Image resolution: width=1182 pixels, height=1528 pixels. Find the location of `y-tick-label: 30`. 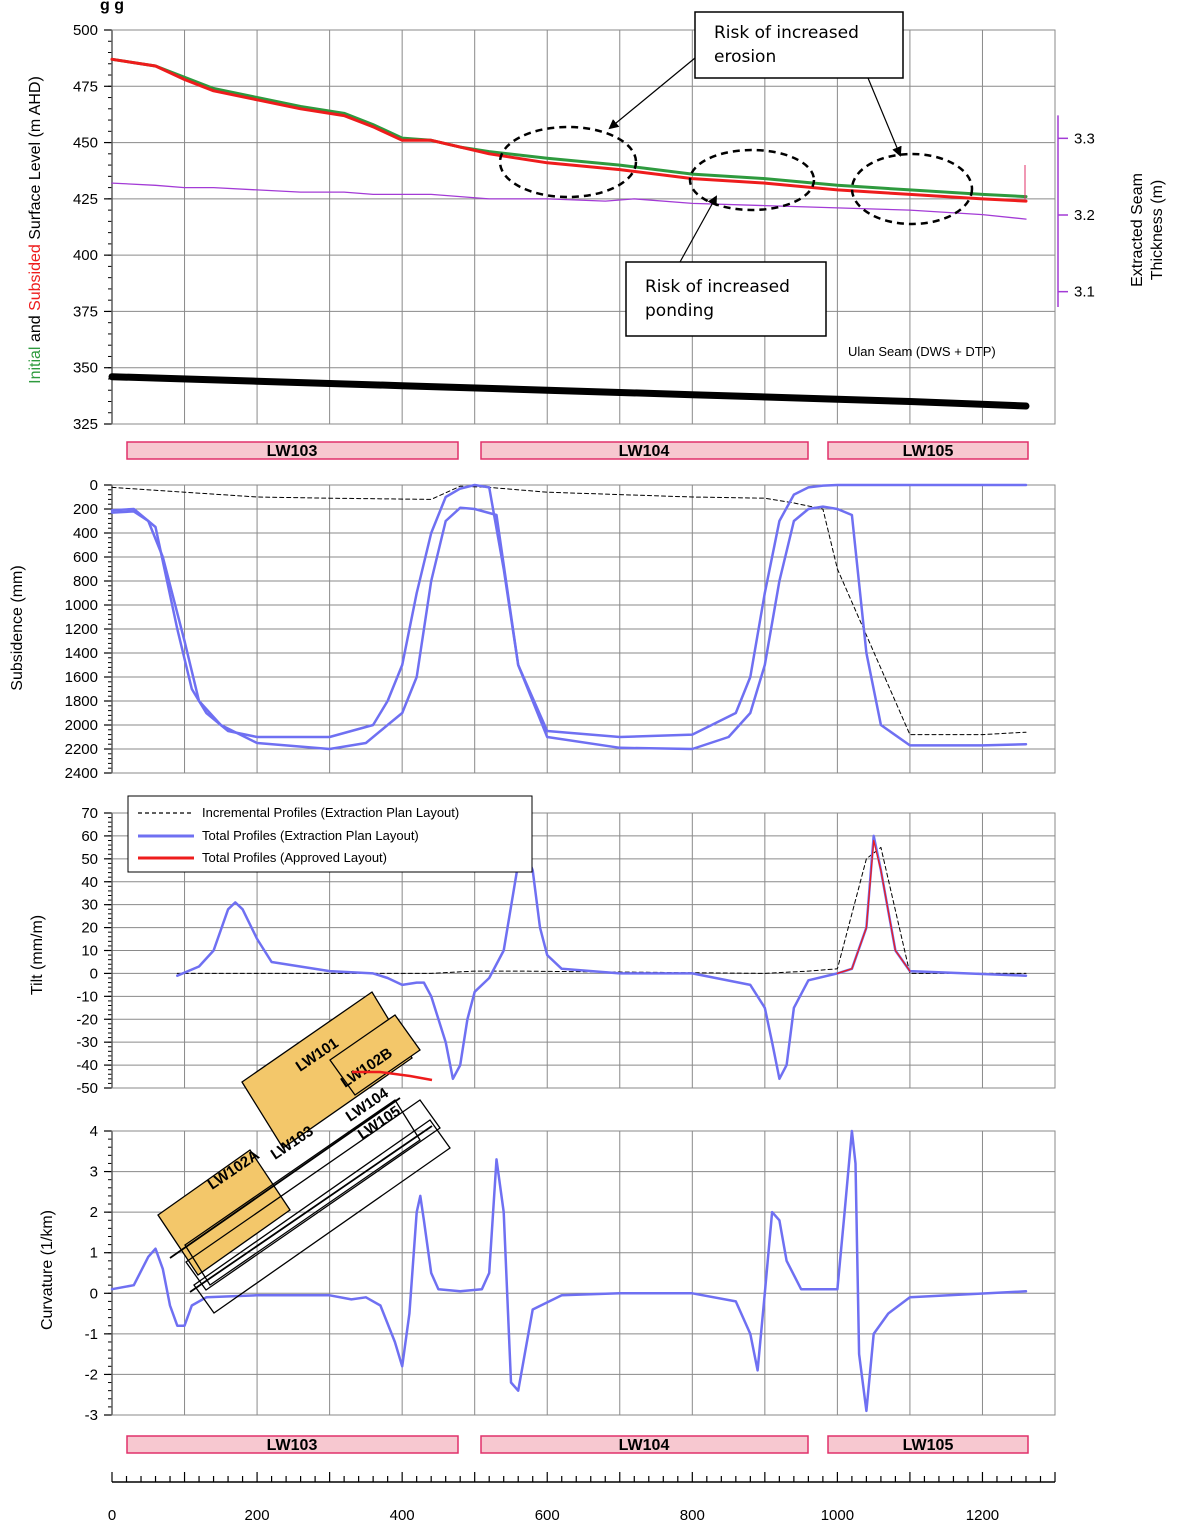

y-tick-label: 30 is located at coordinates (89, 905).